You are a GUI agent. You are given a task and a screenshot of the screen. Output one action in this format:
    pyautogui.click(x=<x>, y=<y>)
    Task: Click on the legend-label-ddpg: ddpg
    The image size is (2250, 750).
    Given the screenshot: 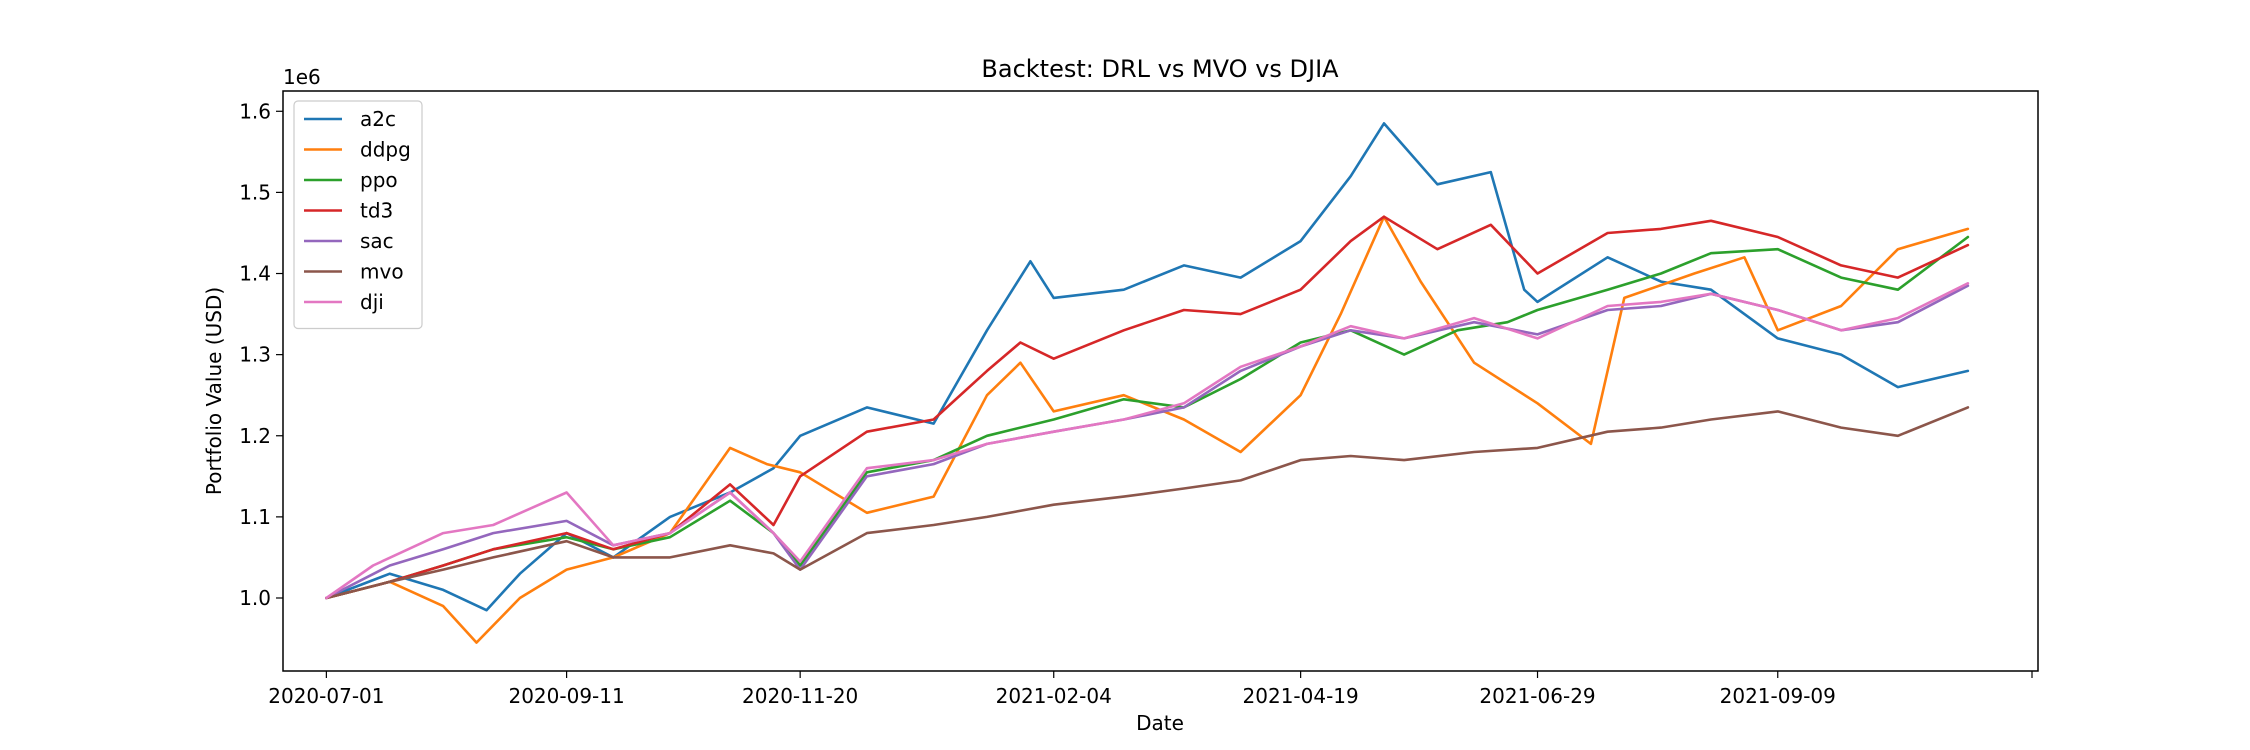 What is the action you would take?
    pyautogui.click(x=385, y=150)
    